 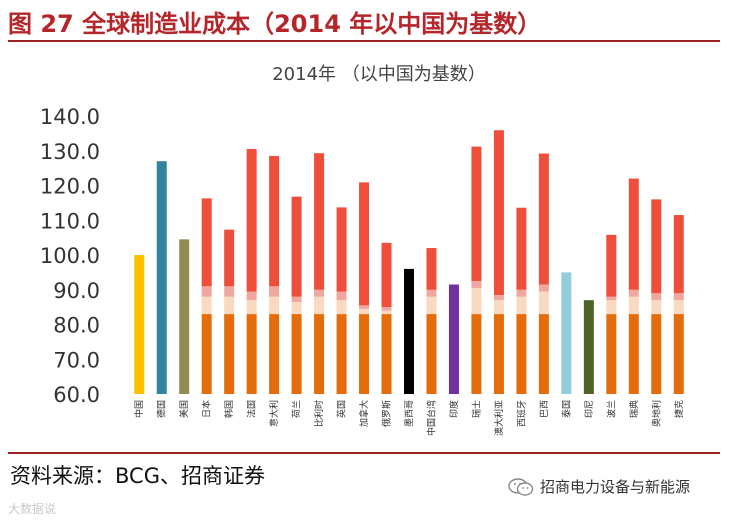 I want to click on x-tick-label: 巴西, so click(x=544, y=409).